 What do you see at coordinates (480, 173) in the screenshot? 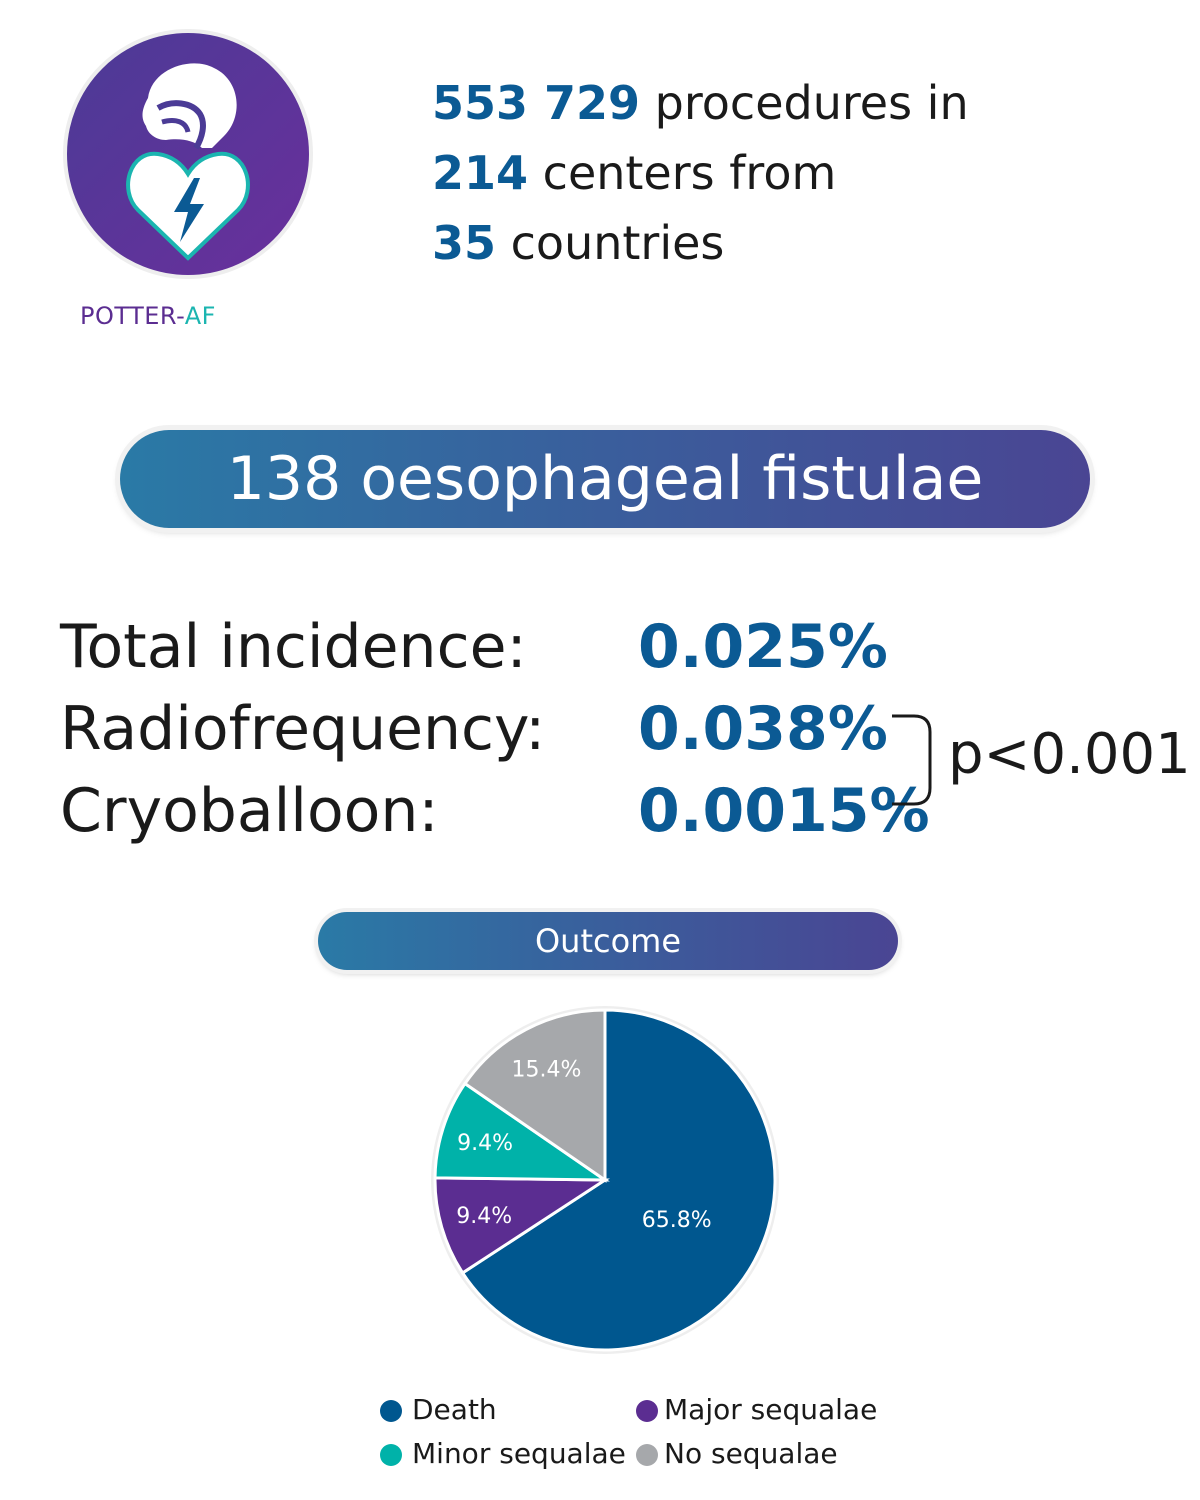
I see `centers-number: 214` at bounding box center [480, 173].